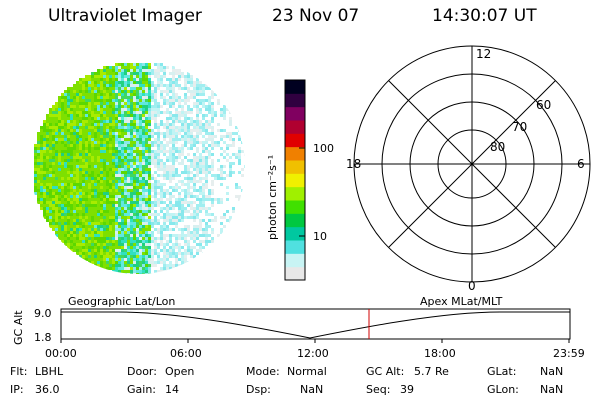  What do you see at coordinates (47, 389) in the screenshot?
I see `ip-value: 36.0` at bounding box center [47, 389].